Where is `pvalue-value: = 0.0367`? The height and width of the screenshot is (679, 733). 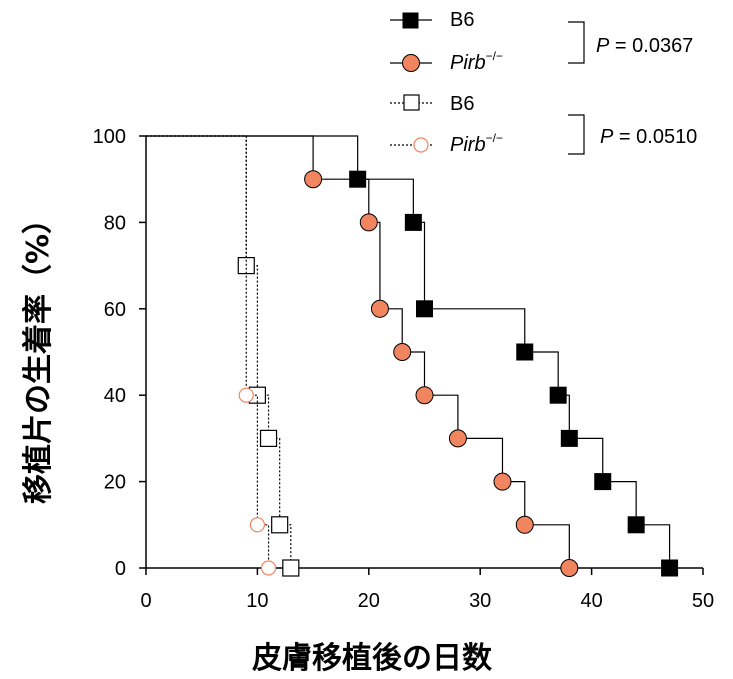 pvalue-value: = 0.0367 is located at coordinates (651, 46).